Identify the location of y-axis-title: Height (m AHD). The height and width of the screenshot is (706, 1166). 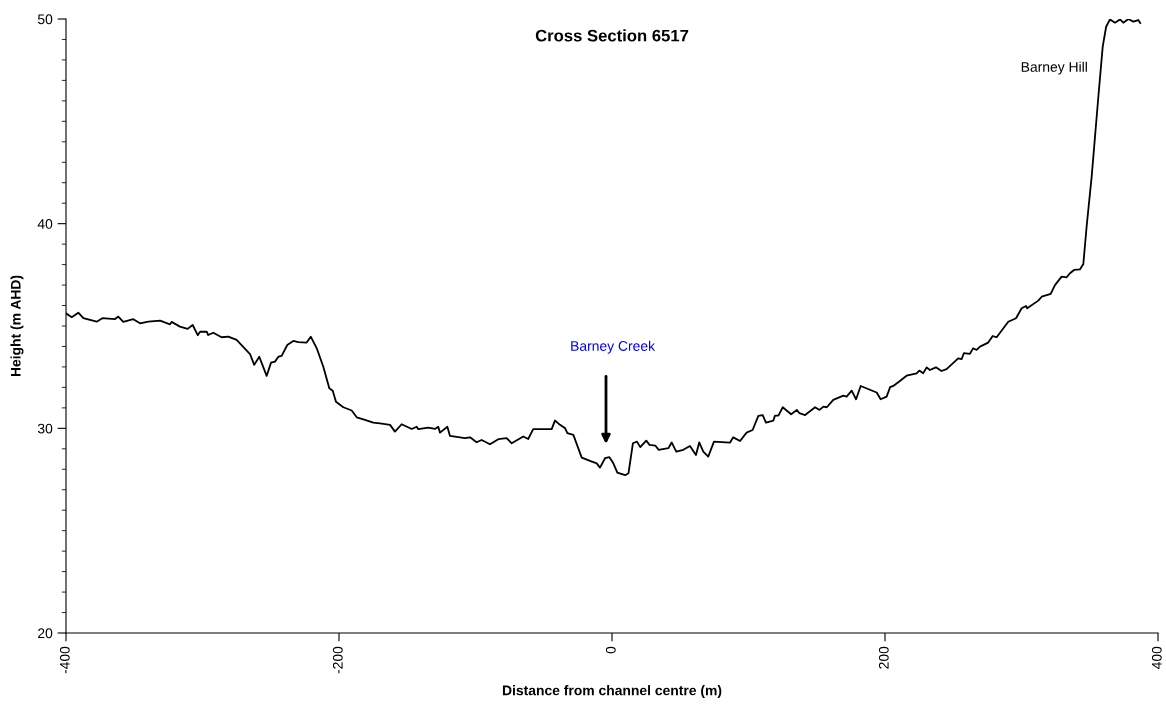
(17, 326).